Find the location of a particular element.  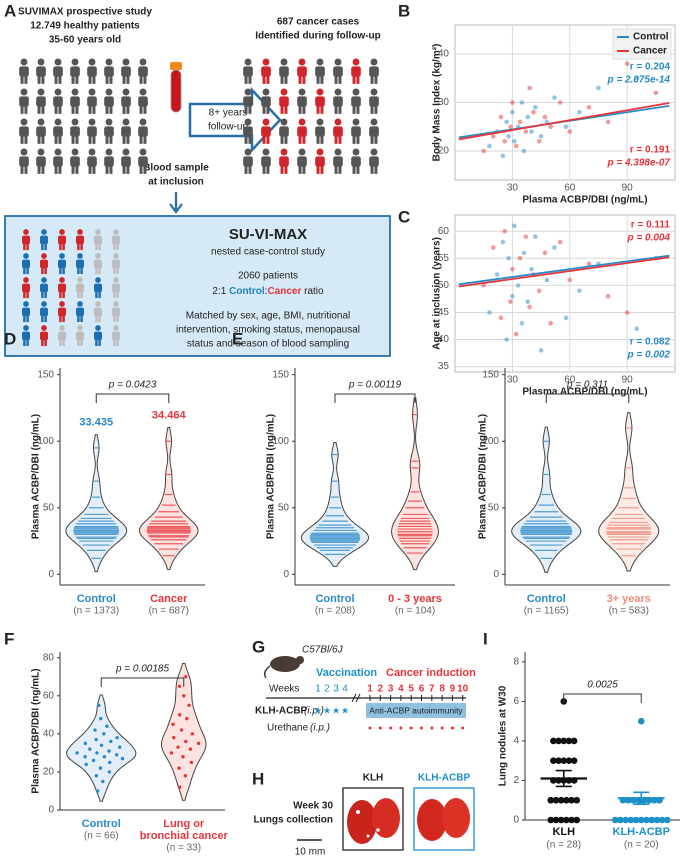

study-text: SUVIMAX prospective study is located at coordinates (85, 12).